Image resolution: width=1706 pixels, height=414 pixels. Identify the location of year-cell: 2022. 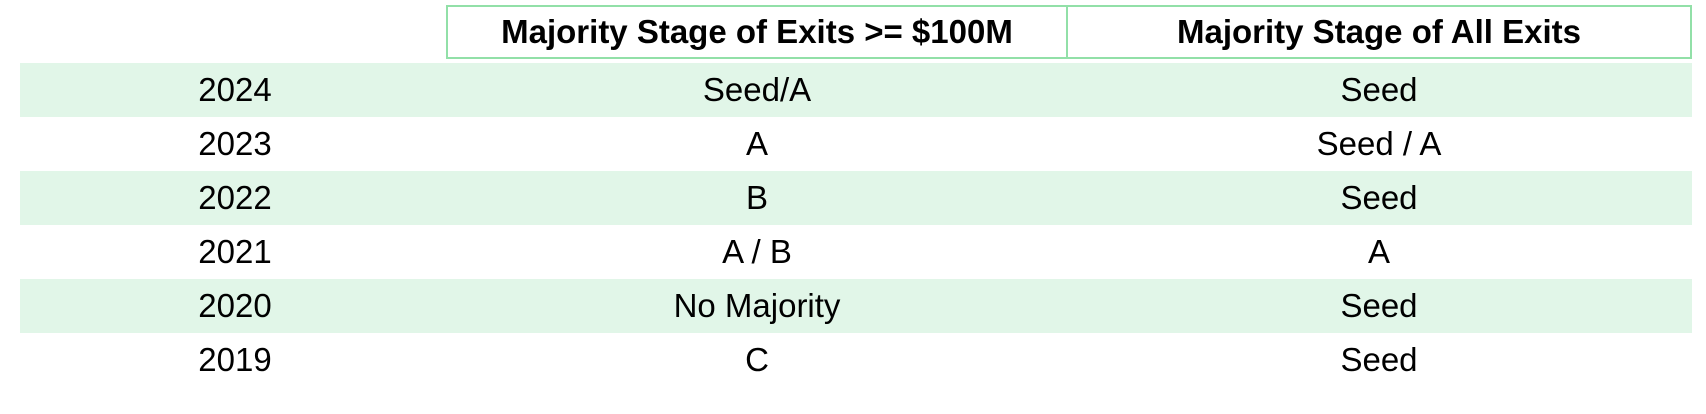
(235, 197).